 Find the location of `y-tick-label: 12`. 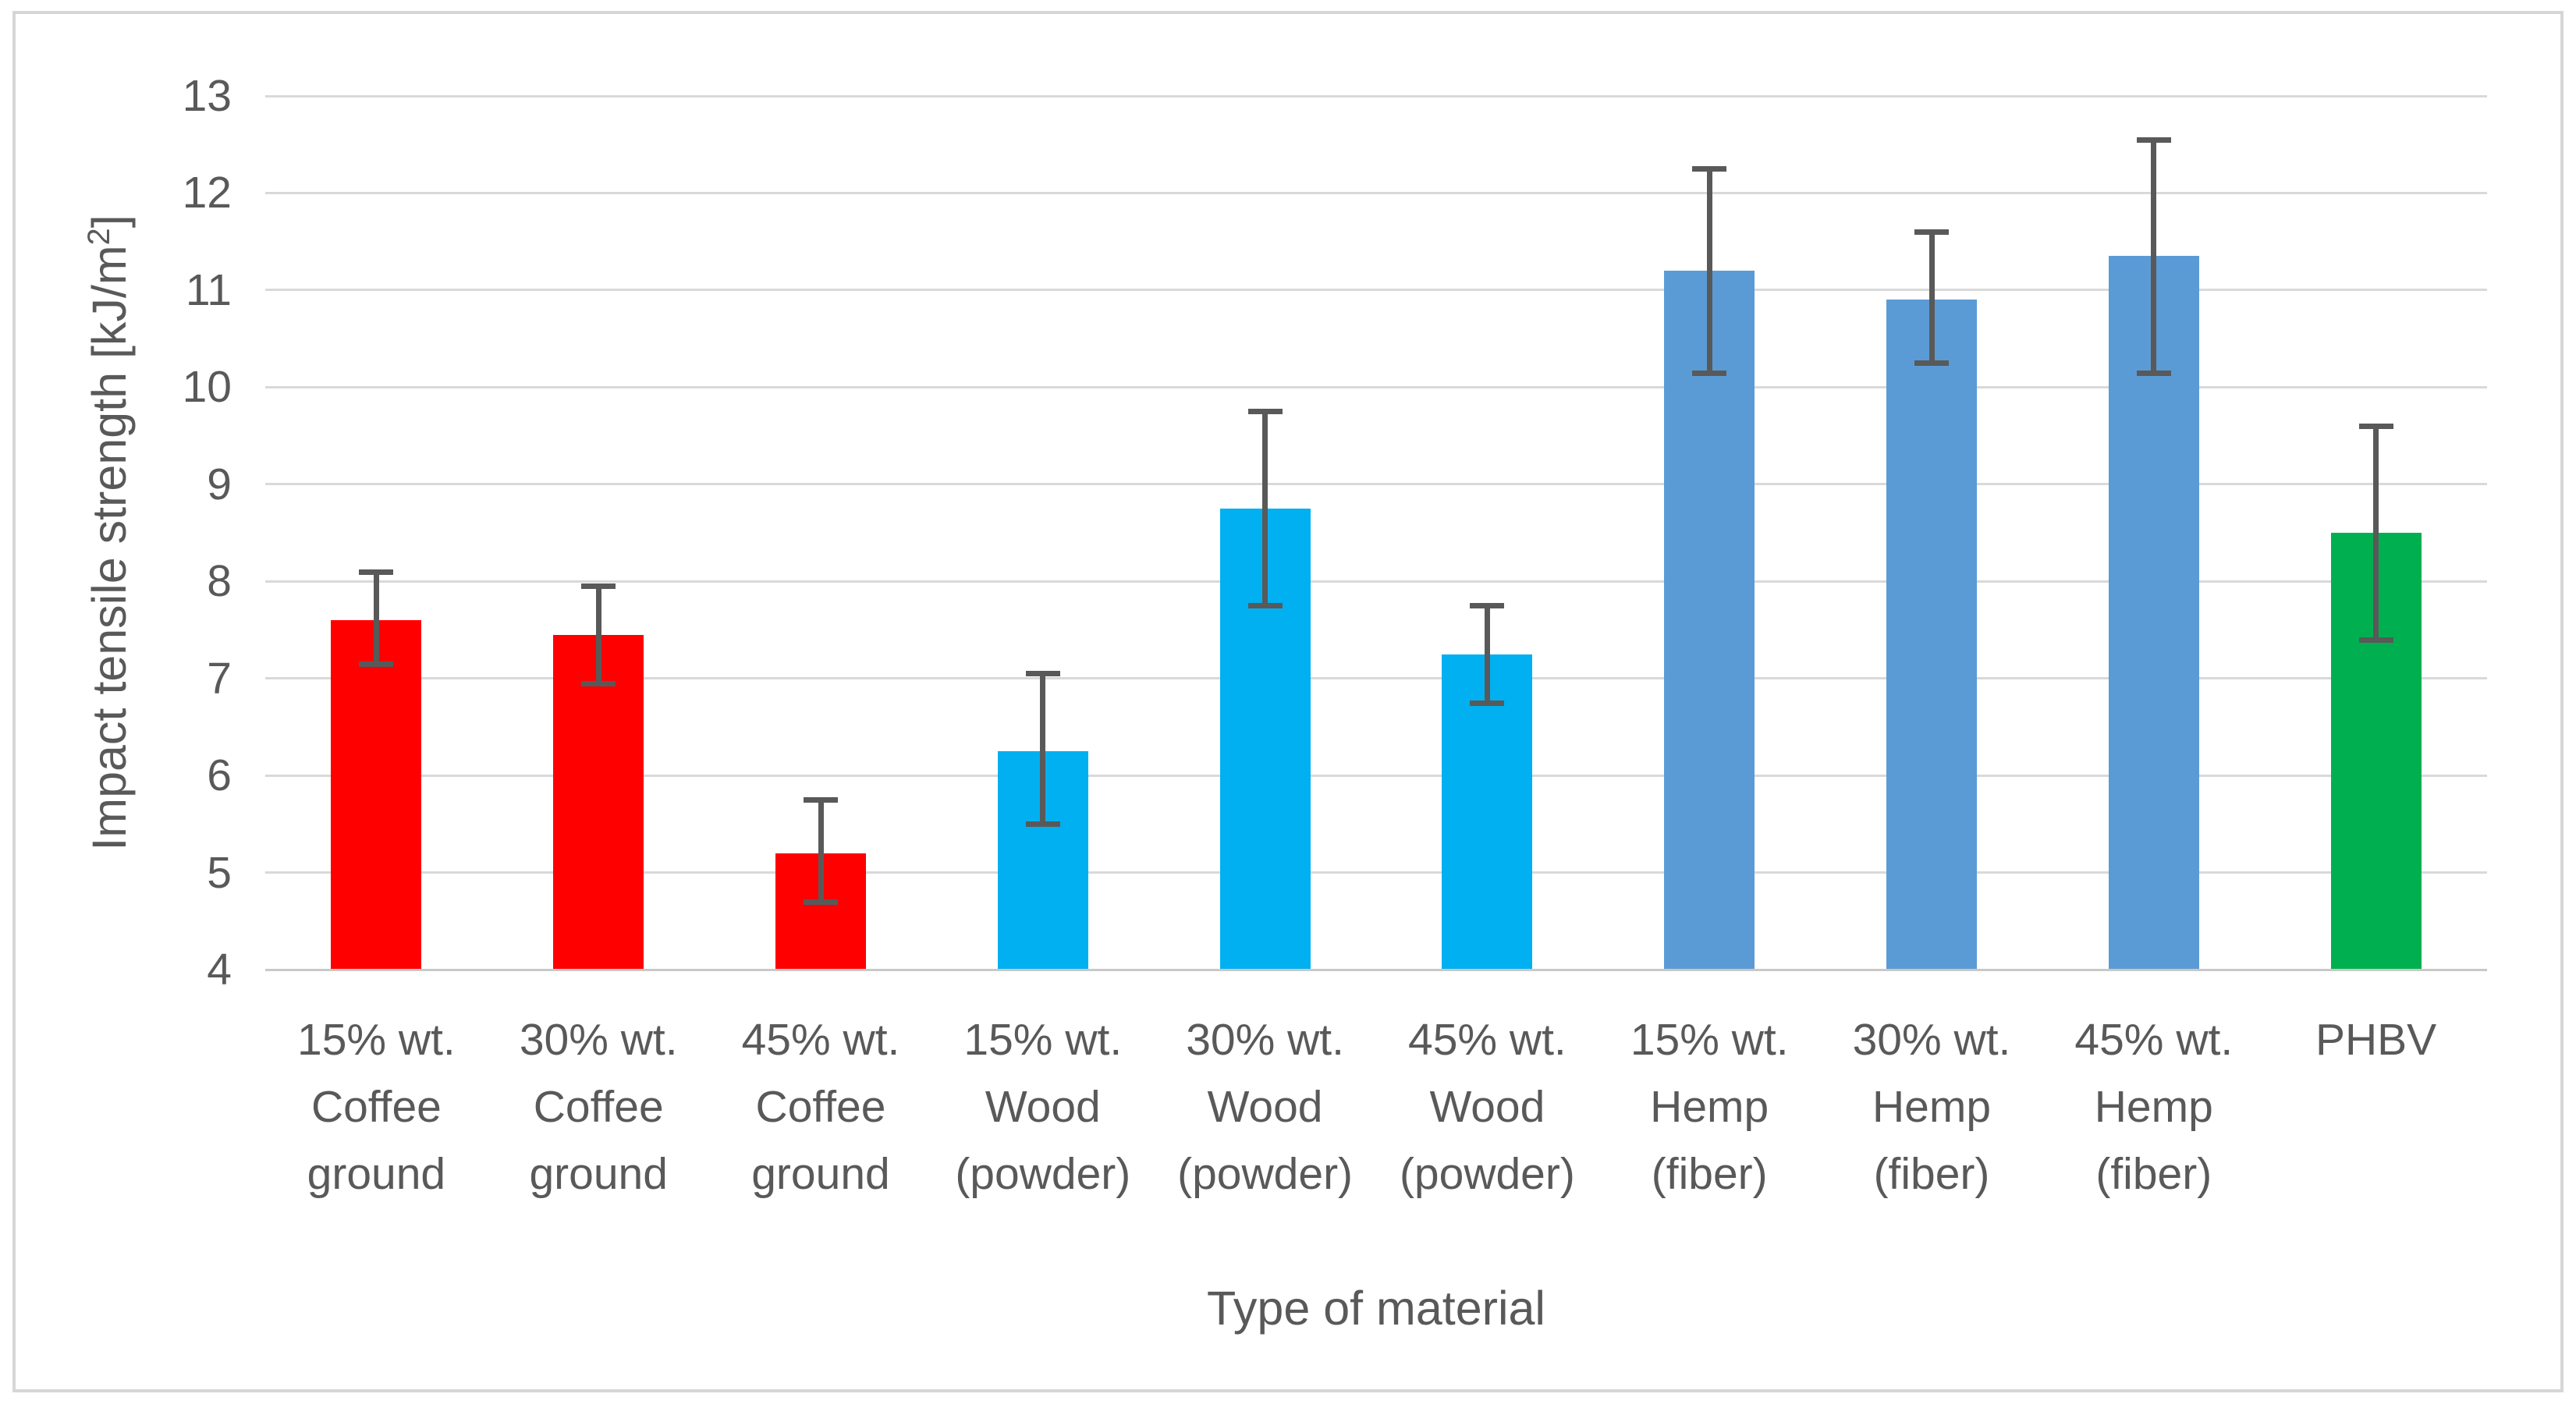

y-tick-label: 12 is located at coordinates (207, 193).